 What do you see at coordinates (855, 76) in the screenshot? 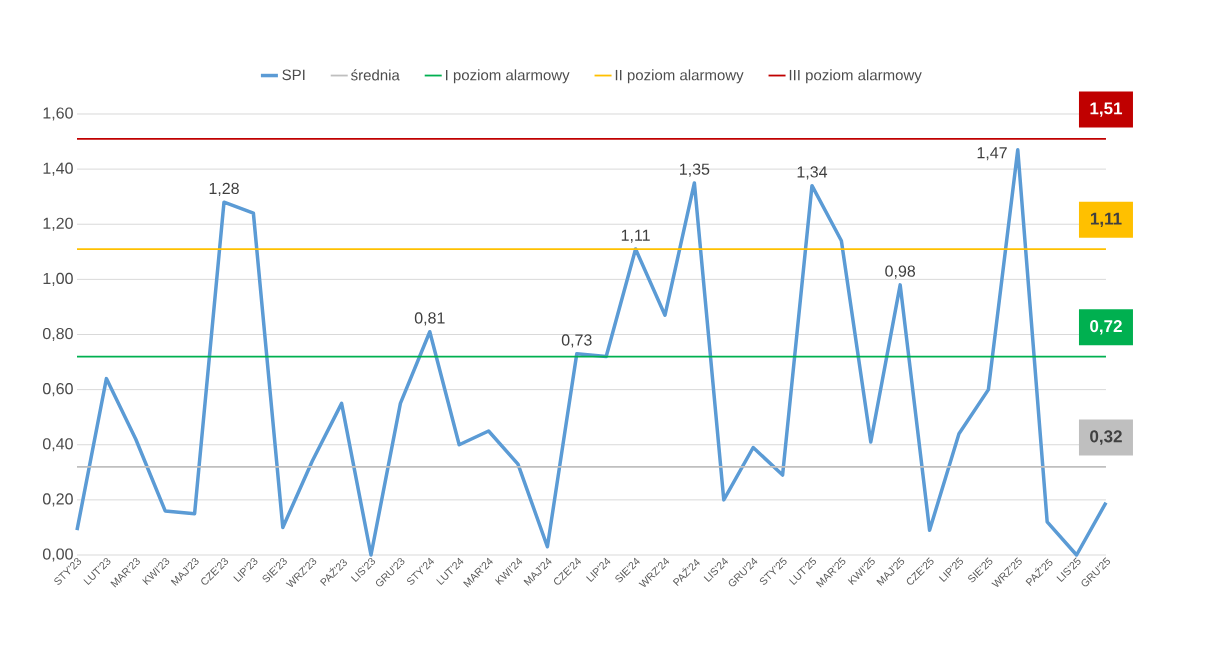
I see `legend-label: III poziom alarmowy` at bounding box center [855, 76].